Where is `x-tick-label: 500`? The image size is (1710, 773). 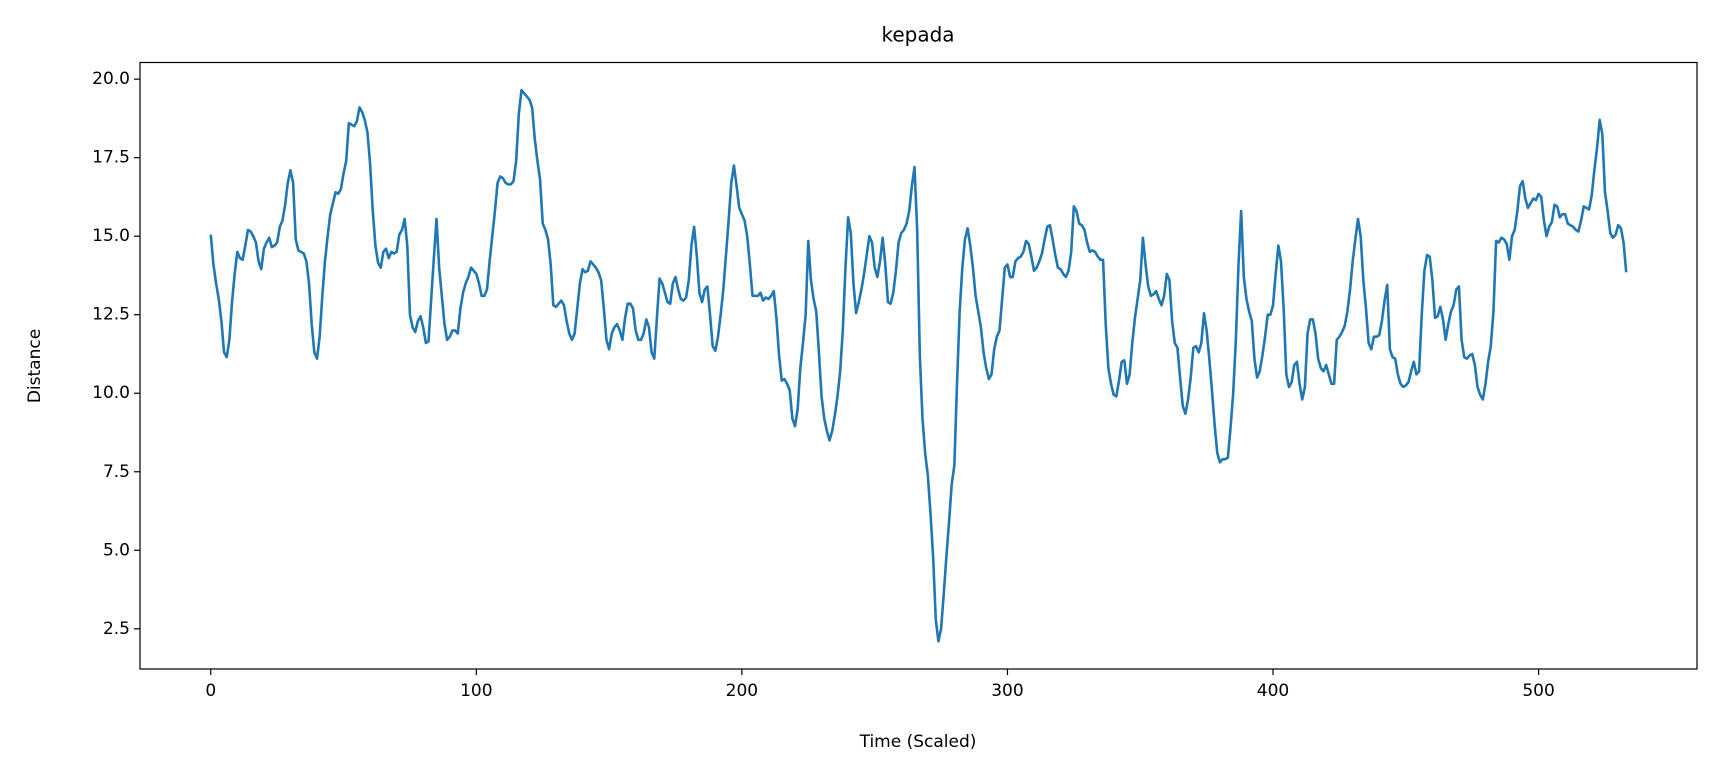
x-tick-label: 500 is located at coordinates (1538, 691).